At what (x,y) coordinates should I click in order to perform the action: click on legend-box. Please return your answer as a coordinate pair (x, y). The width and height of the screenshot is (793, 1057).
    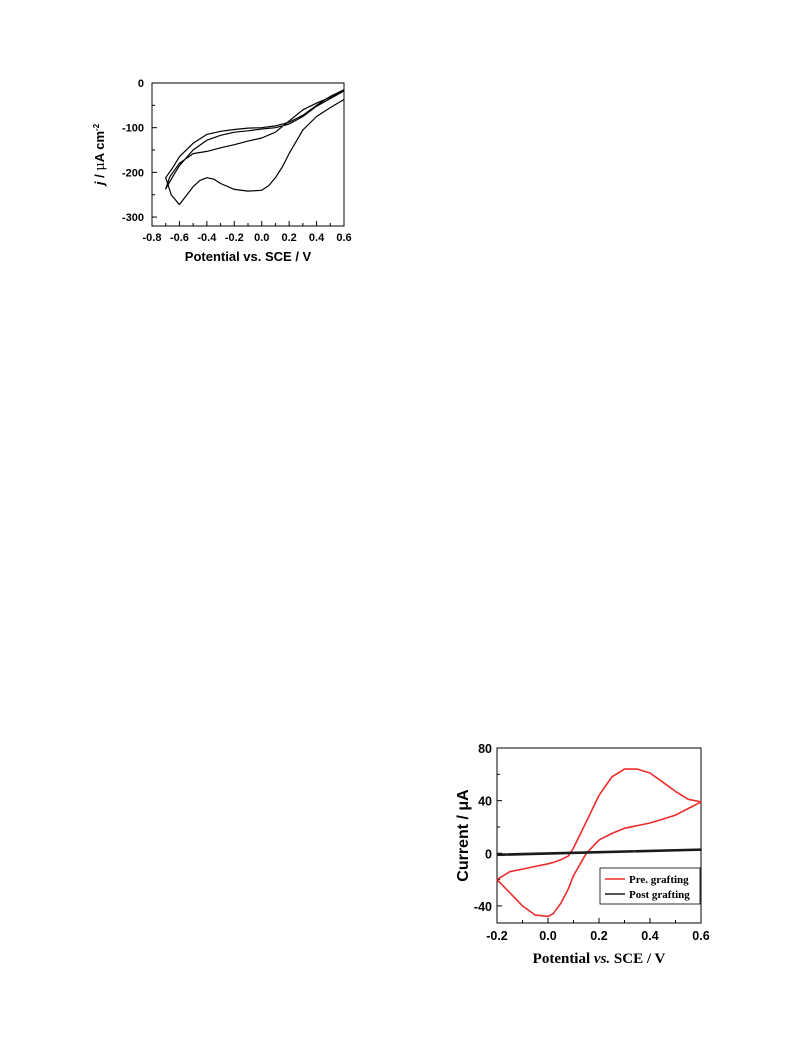
    Looking at the image, I should click on (650, 886).